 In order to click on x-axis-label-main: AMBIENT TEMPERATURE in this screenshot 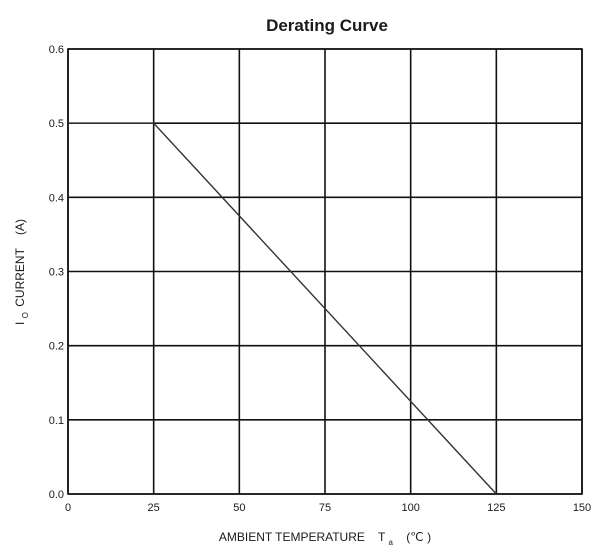, I will do `click(292, 537)`.